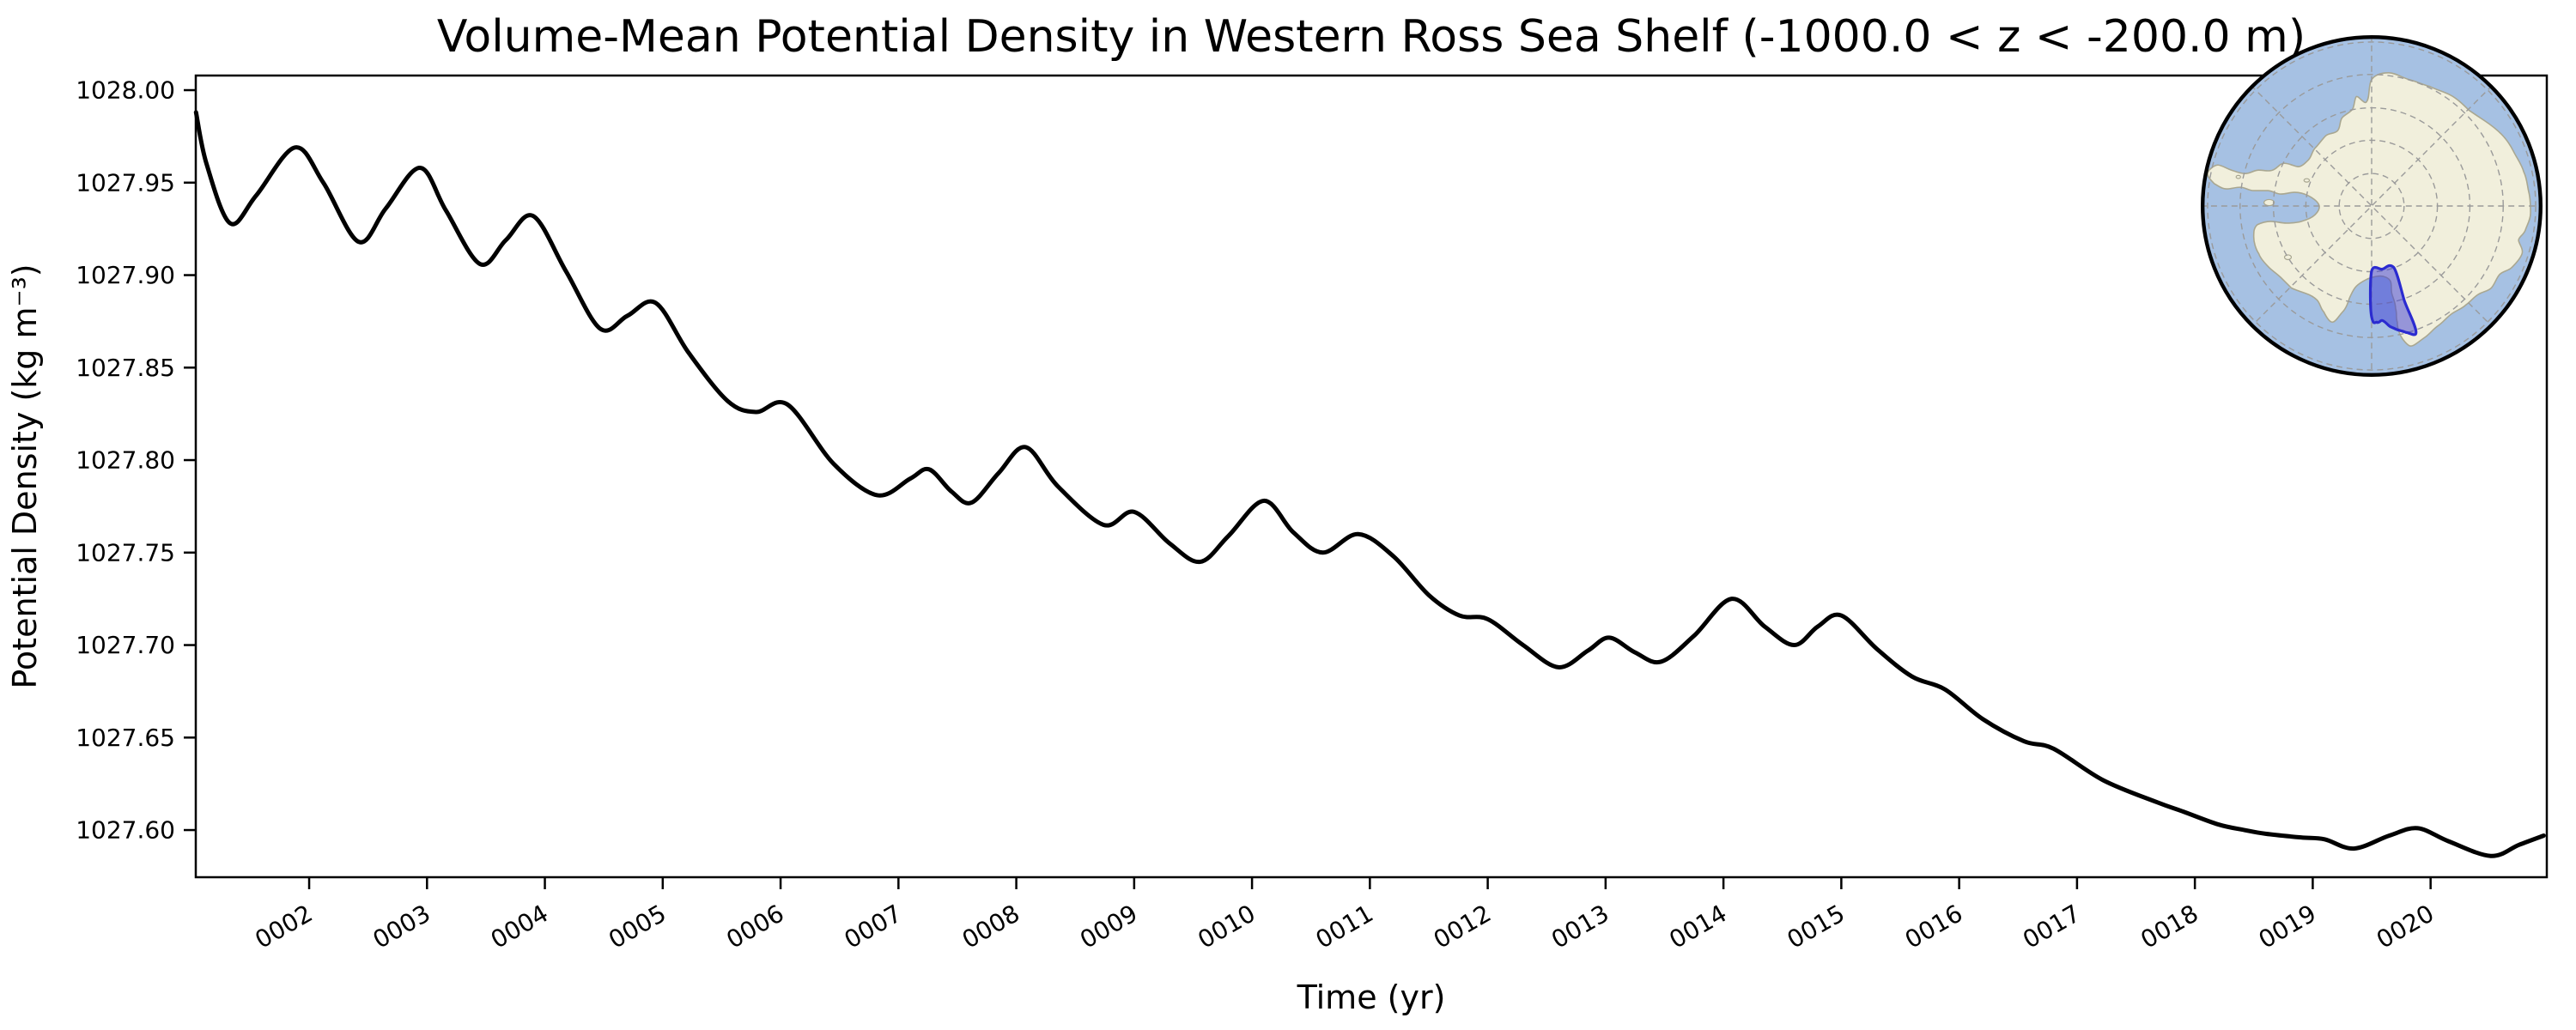  What do you see at coordinates (401, 926) in the screenshot?
I see `x-tick-label: 0003` at bounding box center [401, 926].